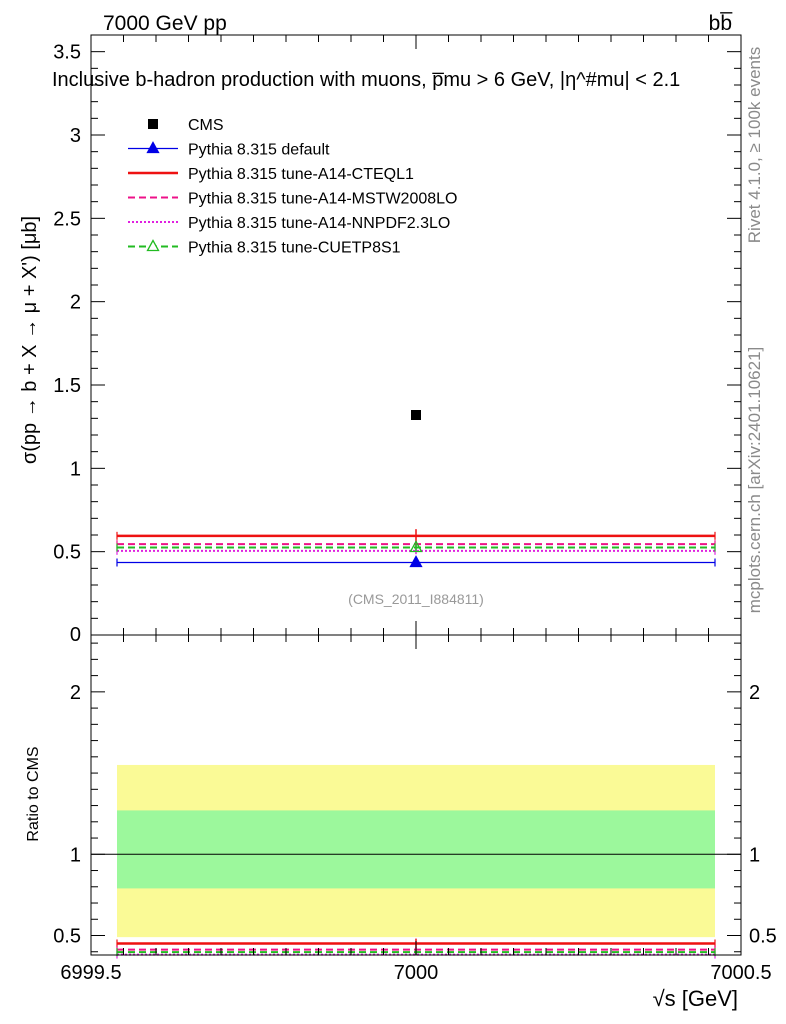  I want to click on legend-label-3: Pythia 8.315 tune-A14-NNPDF2.3LO, so click(319, 223).